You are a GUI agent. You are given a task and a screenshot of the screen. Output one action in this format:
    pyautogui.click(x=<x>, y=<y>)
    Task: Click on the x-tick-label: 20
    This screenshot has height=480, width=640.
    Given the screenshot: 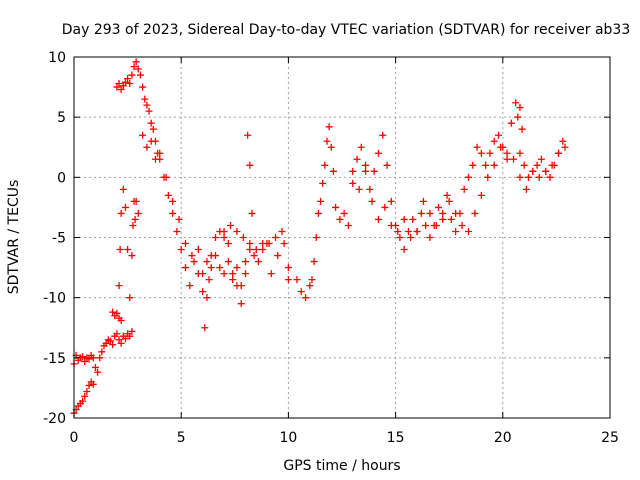 What is the action you would take?
    pyautogui.click(x=503, y=438)
    